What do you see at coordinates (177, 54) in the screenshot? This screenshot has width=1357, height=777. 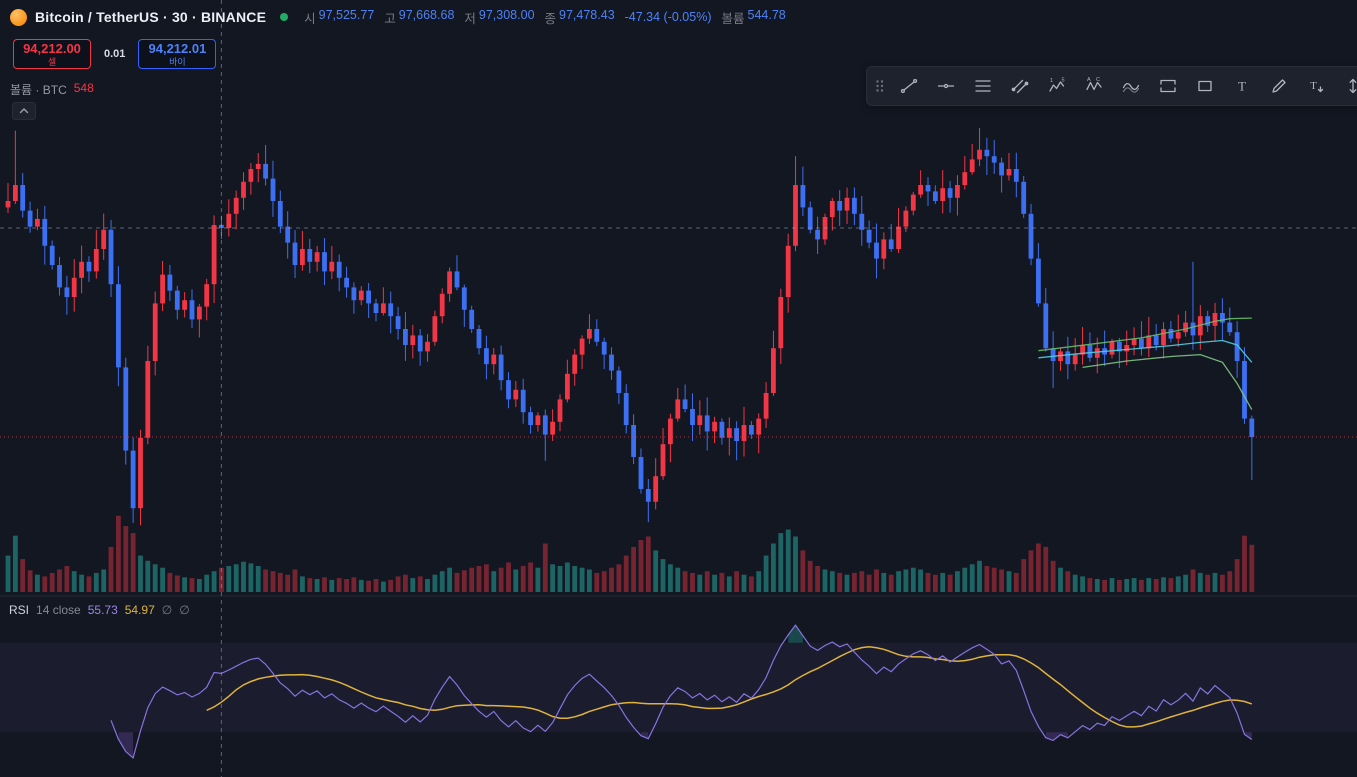 I see `buy-button: 94,212.01 바이` at bounding box center [177, 54].